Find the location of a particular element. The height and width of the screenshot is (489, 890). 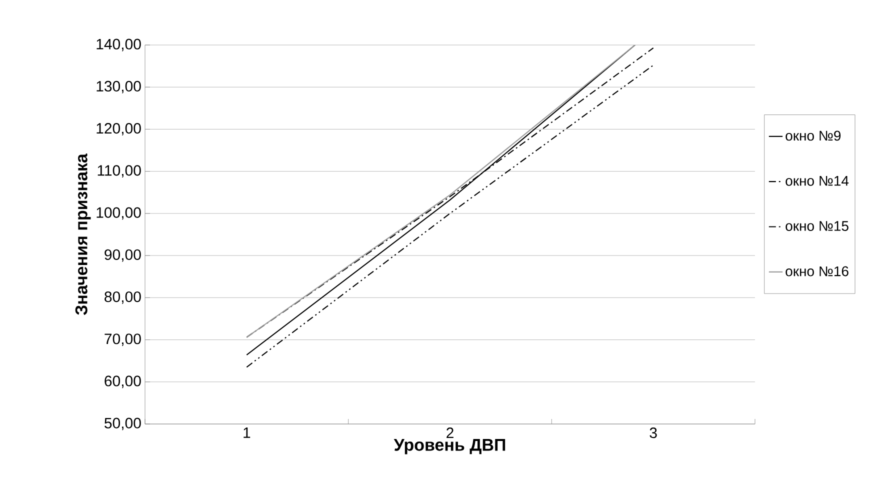

x-tick-label: 1 is located at coordinates (247, 433).